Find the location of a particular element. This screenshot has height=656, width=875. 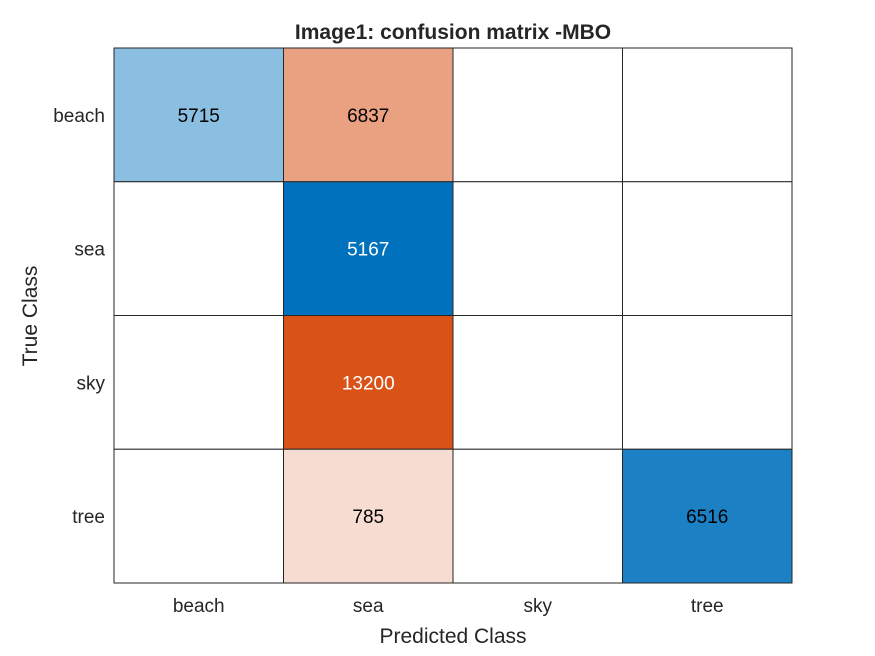

matrix-cell-sky-sky is located at coordinates (537, 382).